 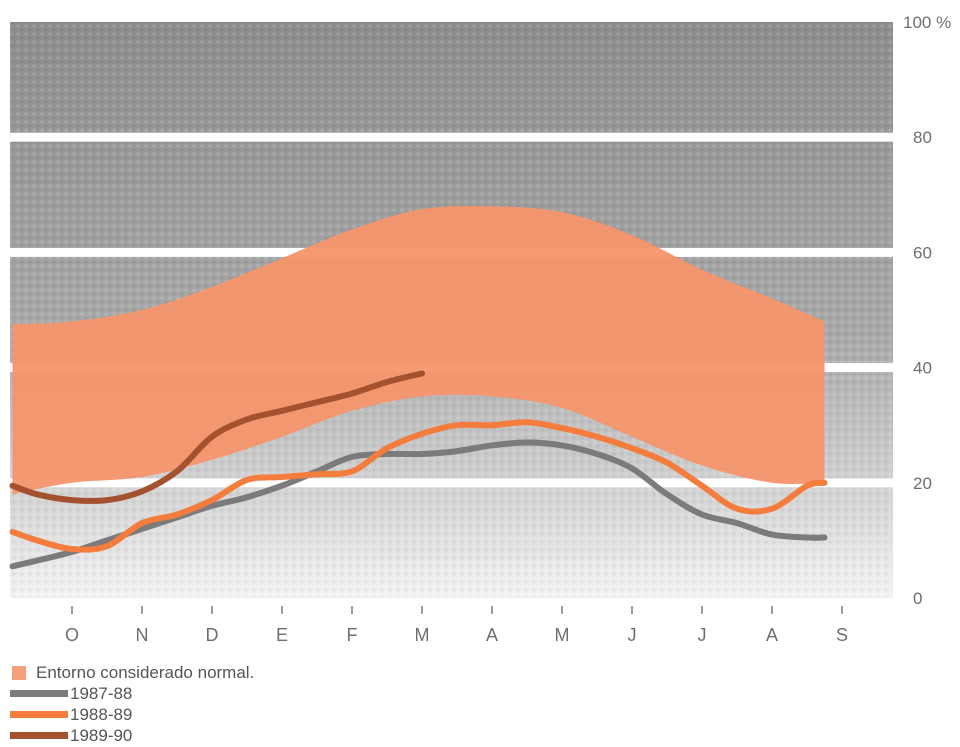 What do you see at coordinates (927, 22) in the screenshot?
I see `y-tick-label: 100 %` at bounding box center [927, 22].